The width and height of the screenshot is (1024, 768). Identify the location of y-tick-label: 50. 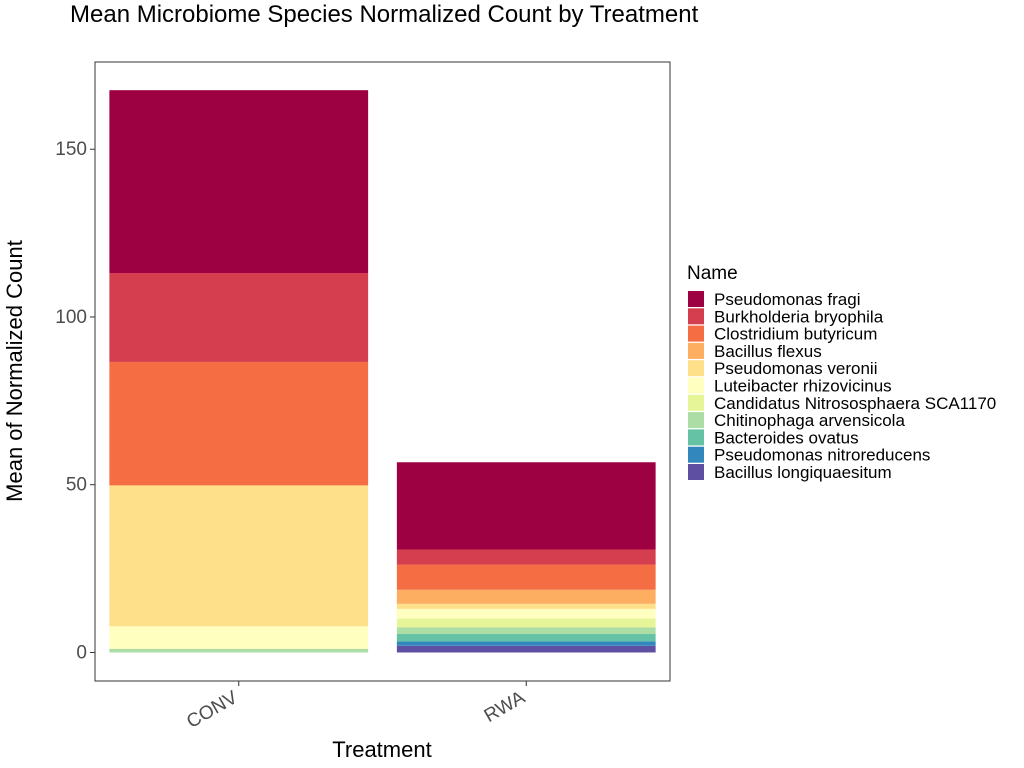
(76, 485).